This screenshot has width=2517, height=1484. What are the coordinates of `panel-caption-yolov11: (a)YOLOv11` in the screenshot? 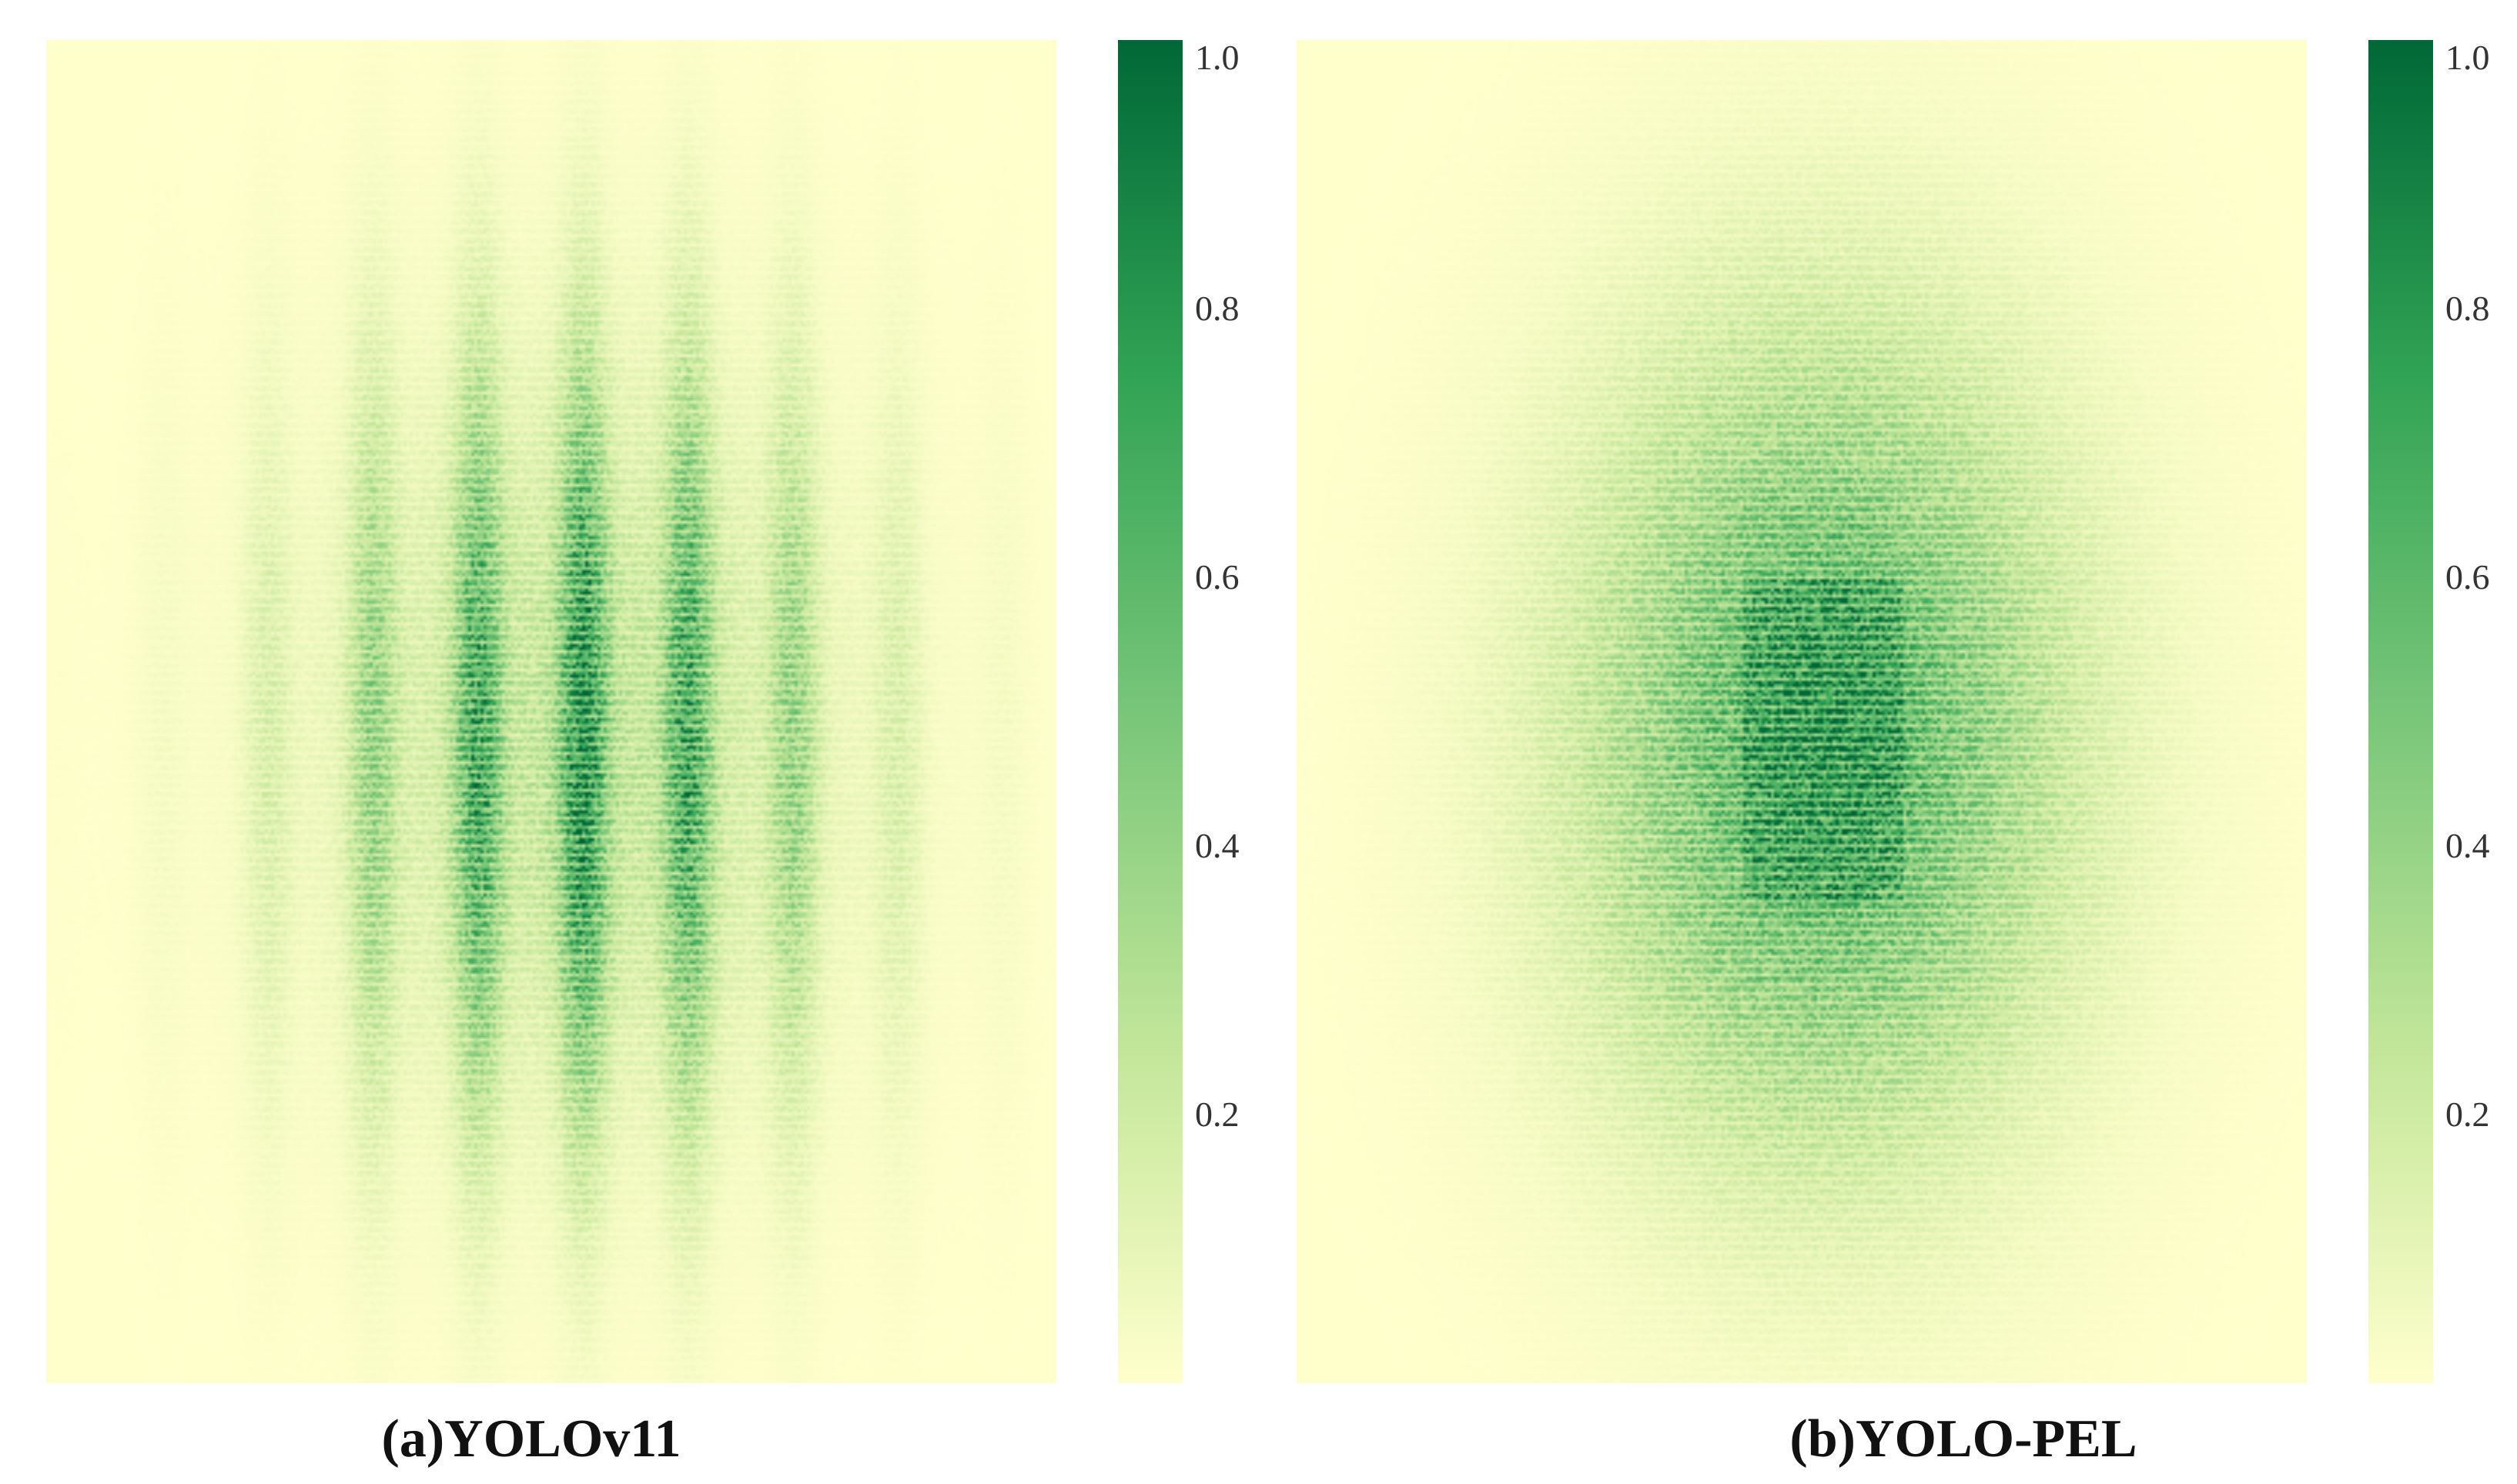 It's located at (531, 1439).